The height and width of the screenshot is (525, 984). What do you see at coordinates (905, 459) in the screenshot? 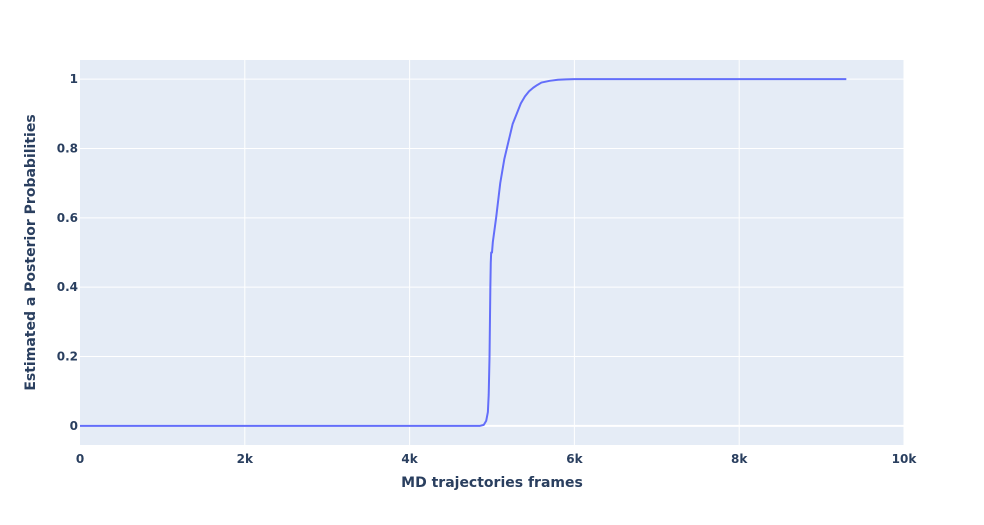
I see `x-tick-label: 10k` at bounding box center [905, 459].